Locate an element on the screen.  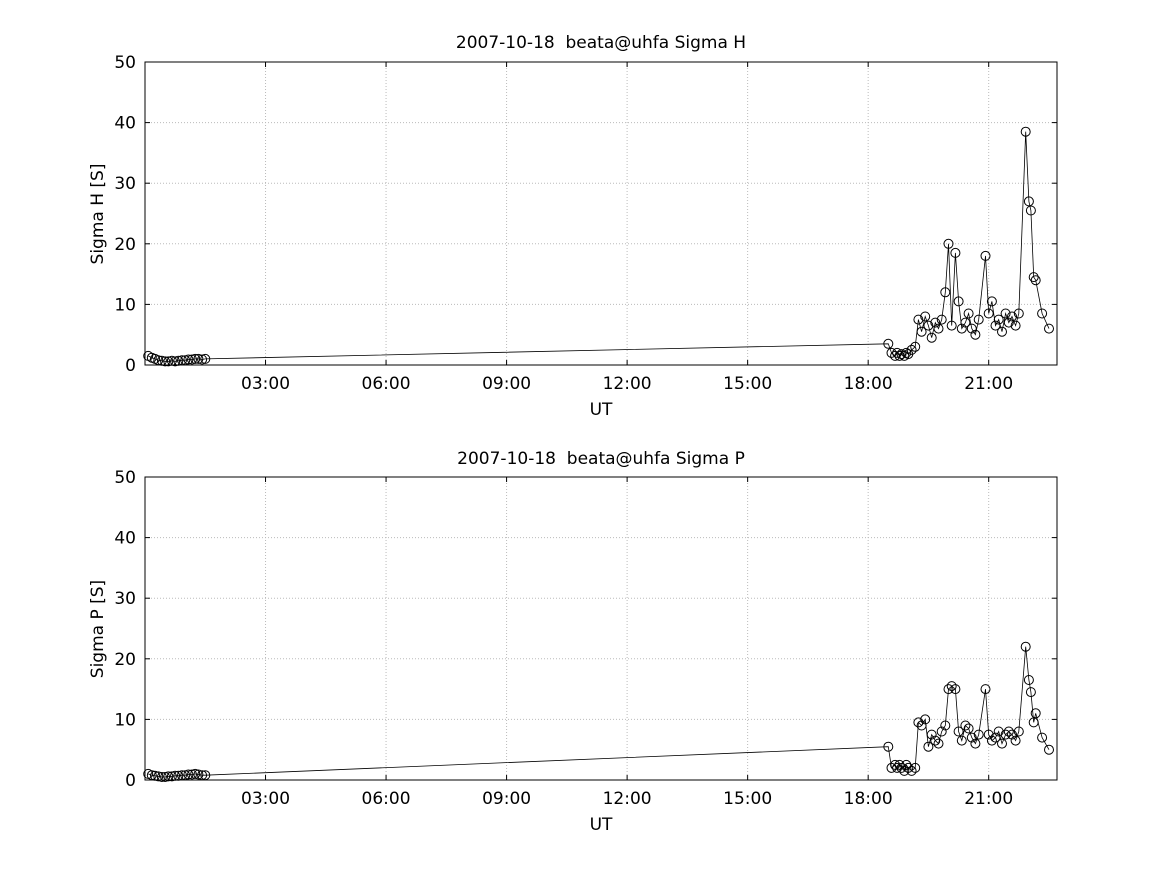
sigma-p-xlabel: UT is located at coordinates (601, 825).